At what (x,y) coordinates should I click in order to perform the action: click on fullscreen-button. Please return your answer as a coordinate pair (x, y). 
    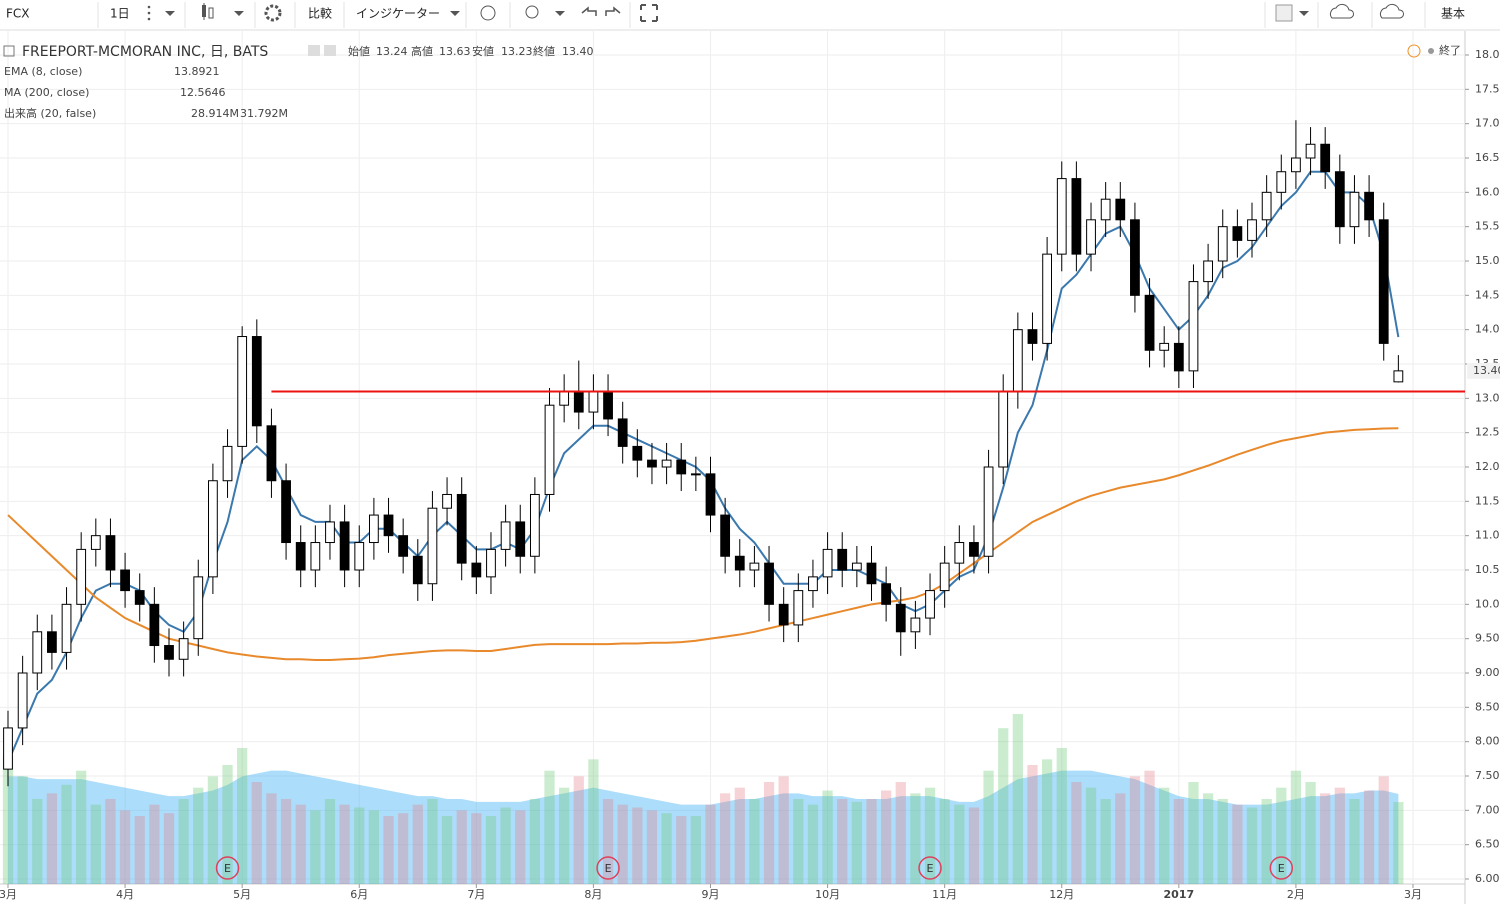
    Looking at the image, I should click on (649, 13).